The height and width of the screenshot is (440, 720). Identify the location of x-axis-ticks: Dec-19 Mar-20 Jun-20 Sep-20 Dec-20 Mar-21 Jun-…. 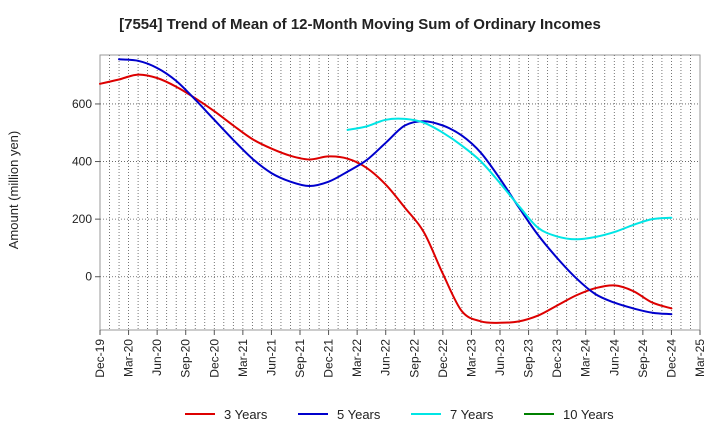
(400, 354).